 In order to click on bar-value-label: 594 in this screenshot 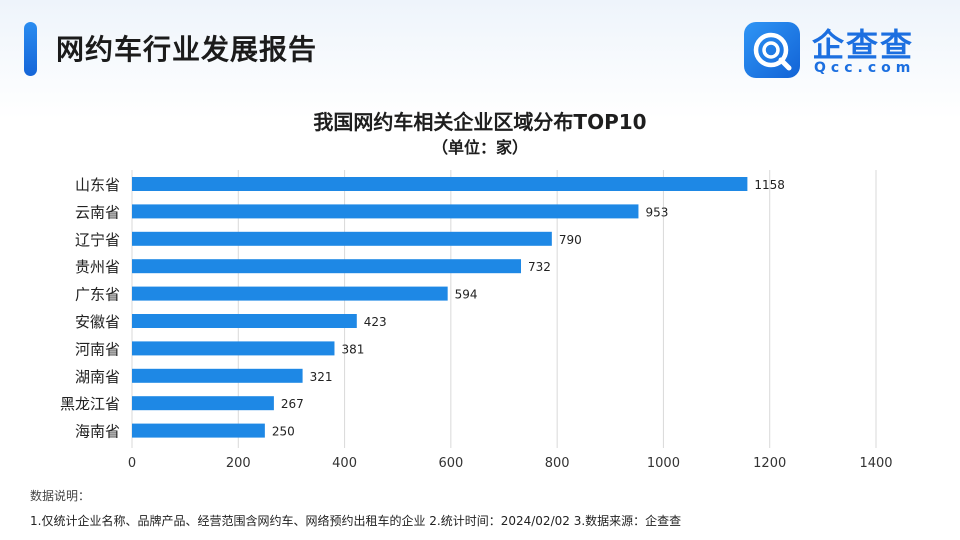, I will do `click(466, 295)`.